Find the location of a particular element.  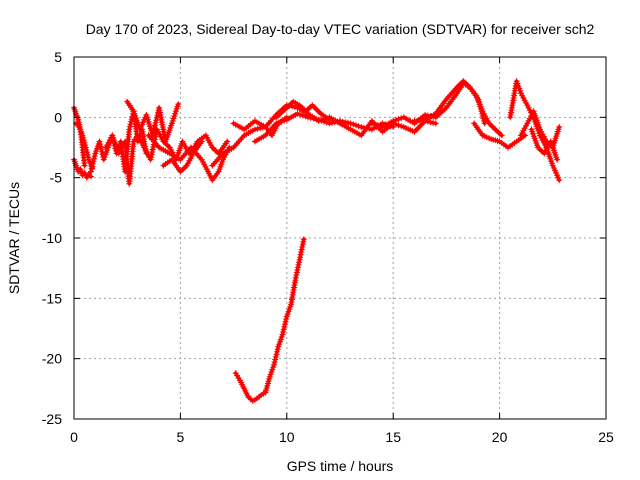

y-axis-label: SDTVAR / TECUs is located at coordinates (14, 238).